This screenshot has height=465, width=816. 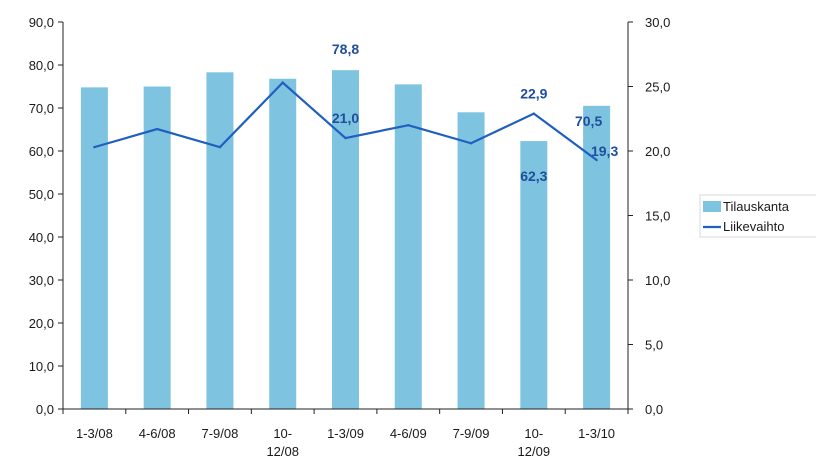 What do you see at coordinates (657, 280) in the screenshot?
I see `right-tick-label: 10,0` at bounding box center [657, 280].